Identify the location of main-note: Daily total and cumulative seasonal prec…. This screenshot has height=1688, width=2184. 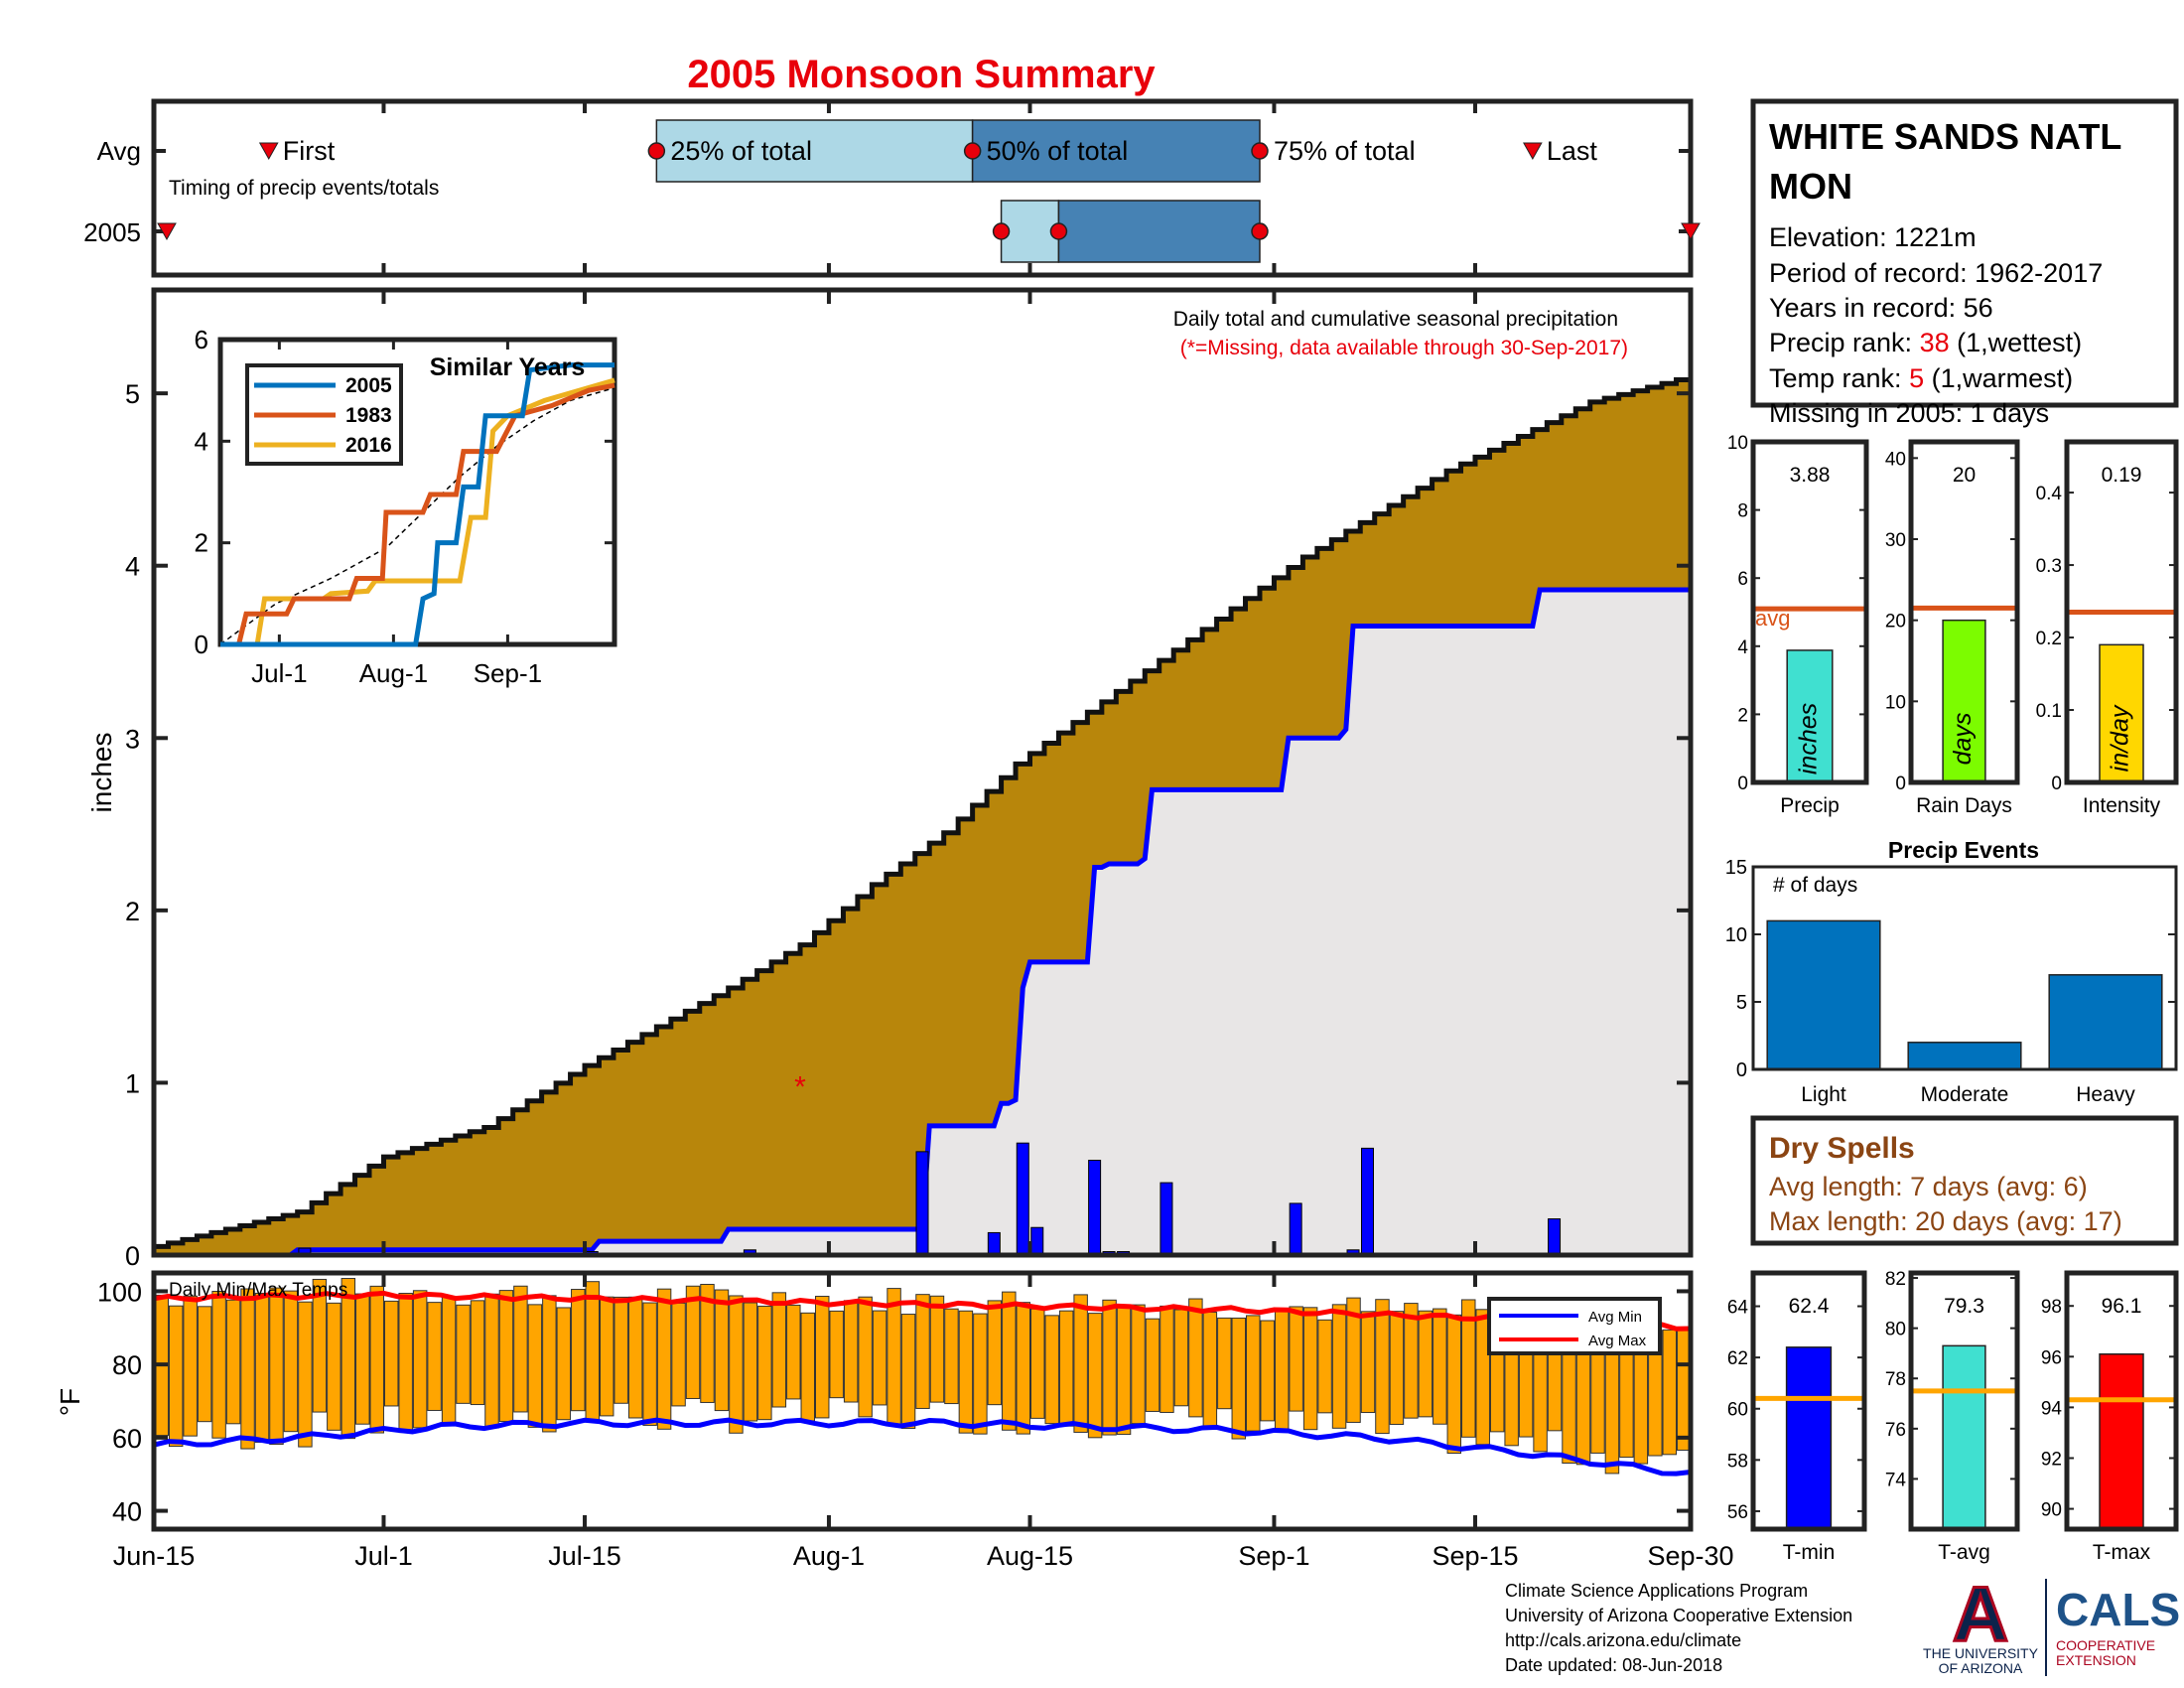
(1395, 319).